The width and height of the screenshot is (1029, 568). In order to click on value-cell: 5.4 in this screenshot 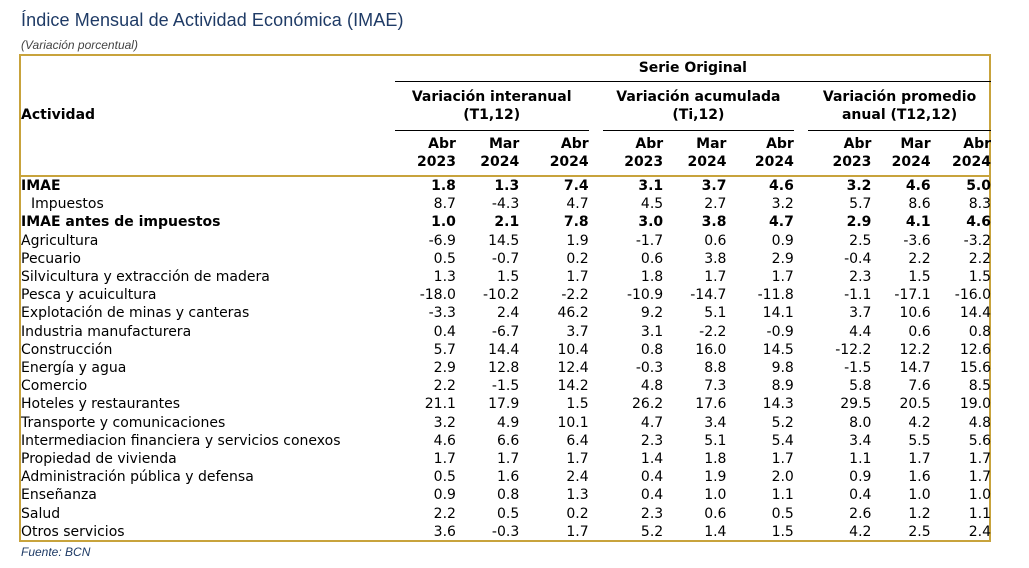, I will do `click(782, 440)`.